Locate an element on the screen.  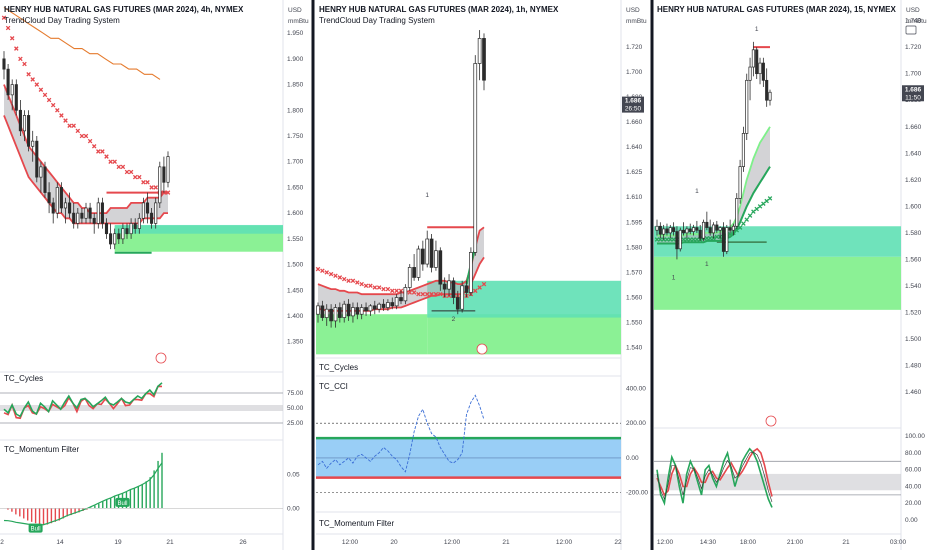
osc-baseline is located at coordinates (714, 477).